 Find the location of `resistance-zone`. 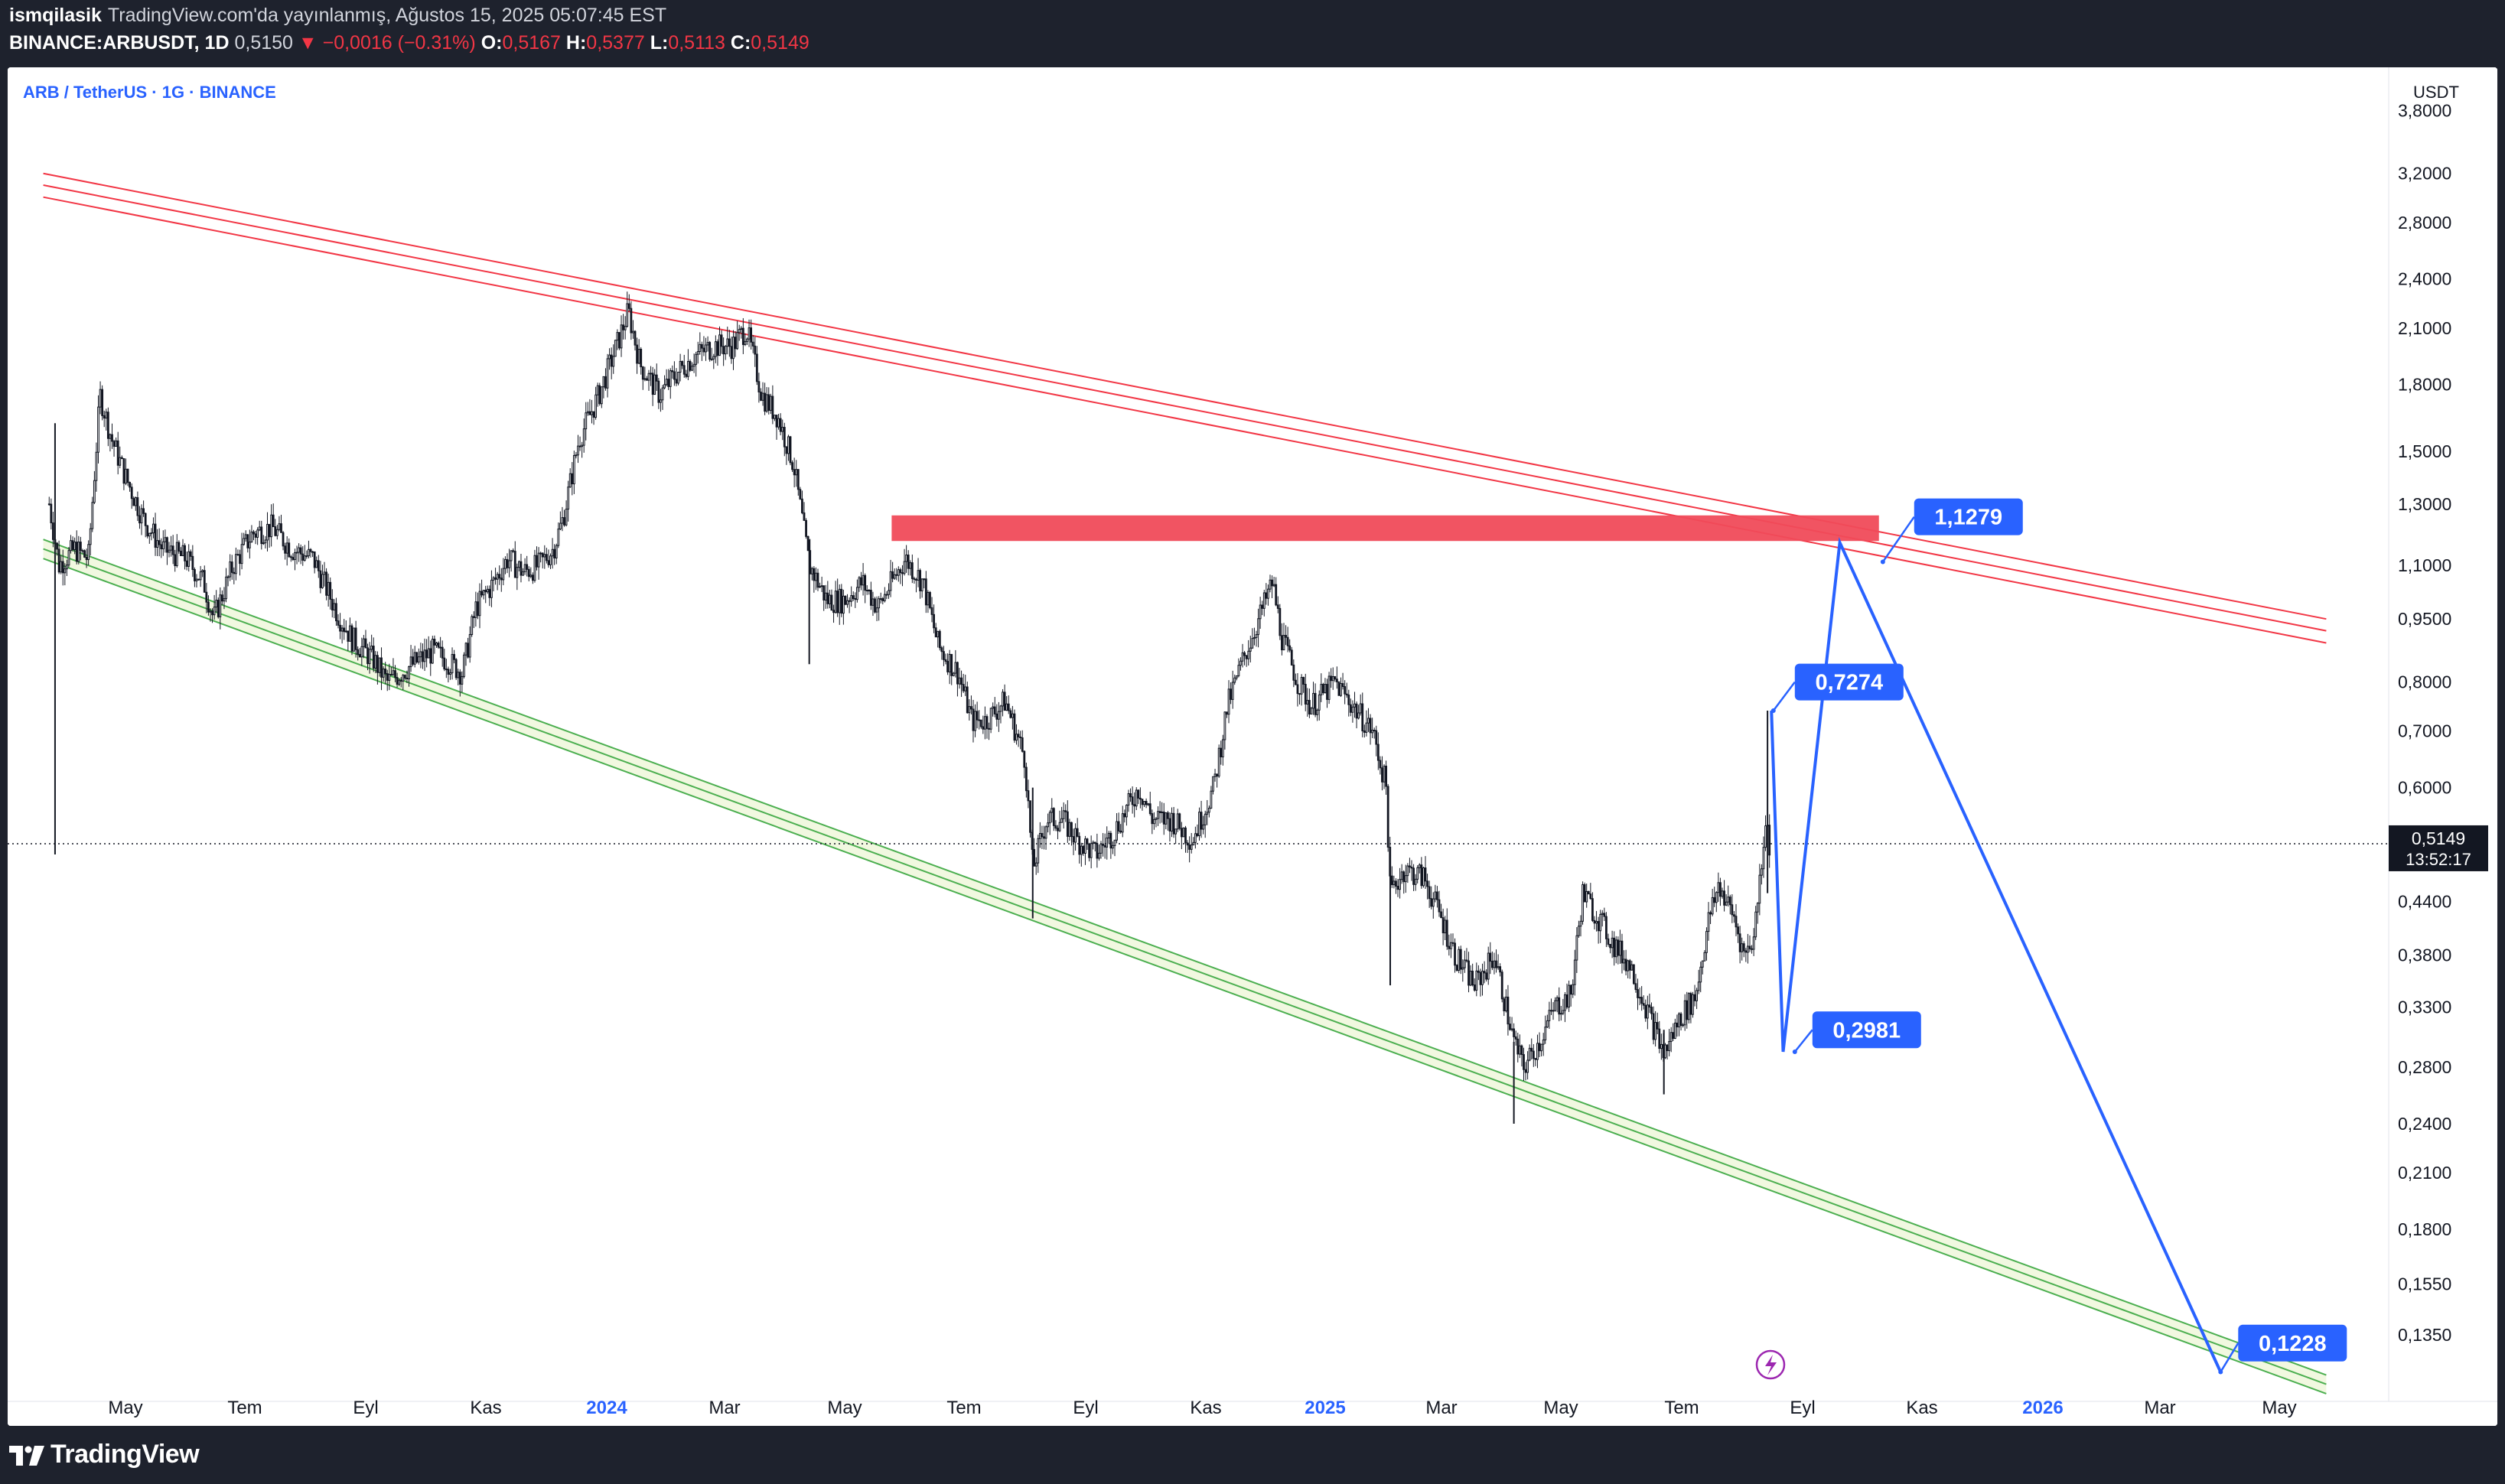

resistance-zone is located at coordinates (1385, 528).